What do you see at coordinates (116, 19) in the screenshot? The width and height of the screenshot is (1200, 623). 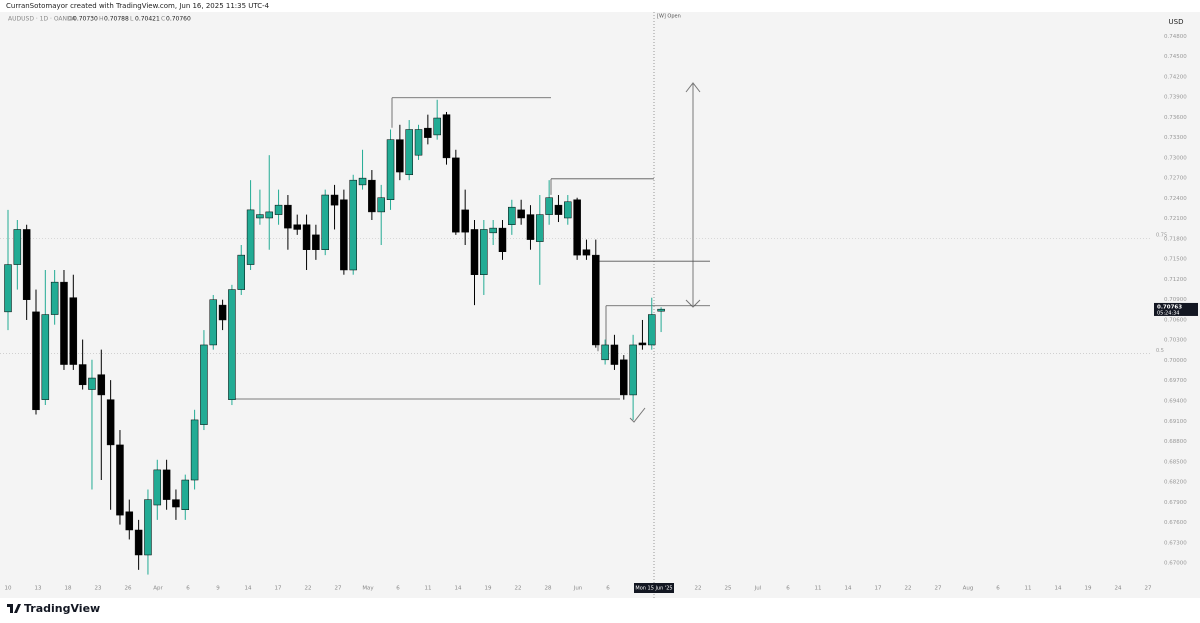 I see `ohlc-value: 0.70788` at bounding box center [116, 19].